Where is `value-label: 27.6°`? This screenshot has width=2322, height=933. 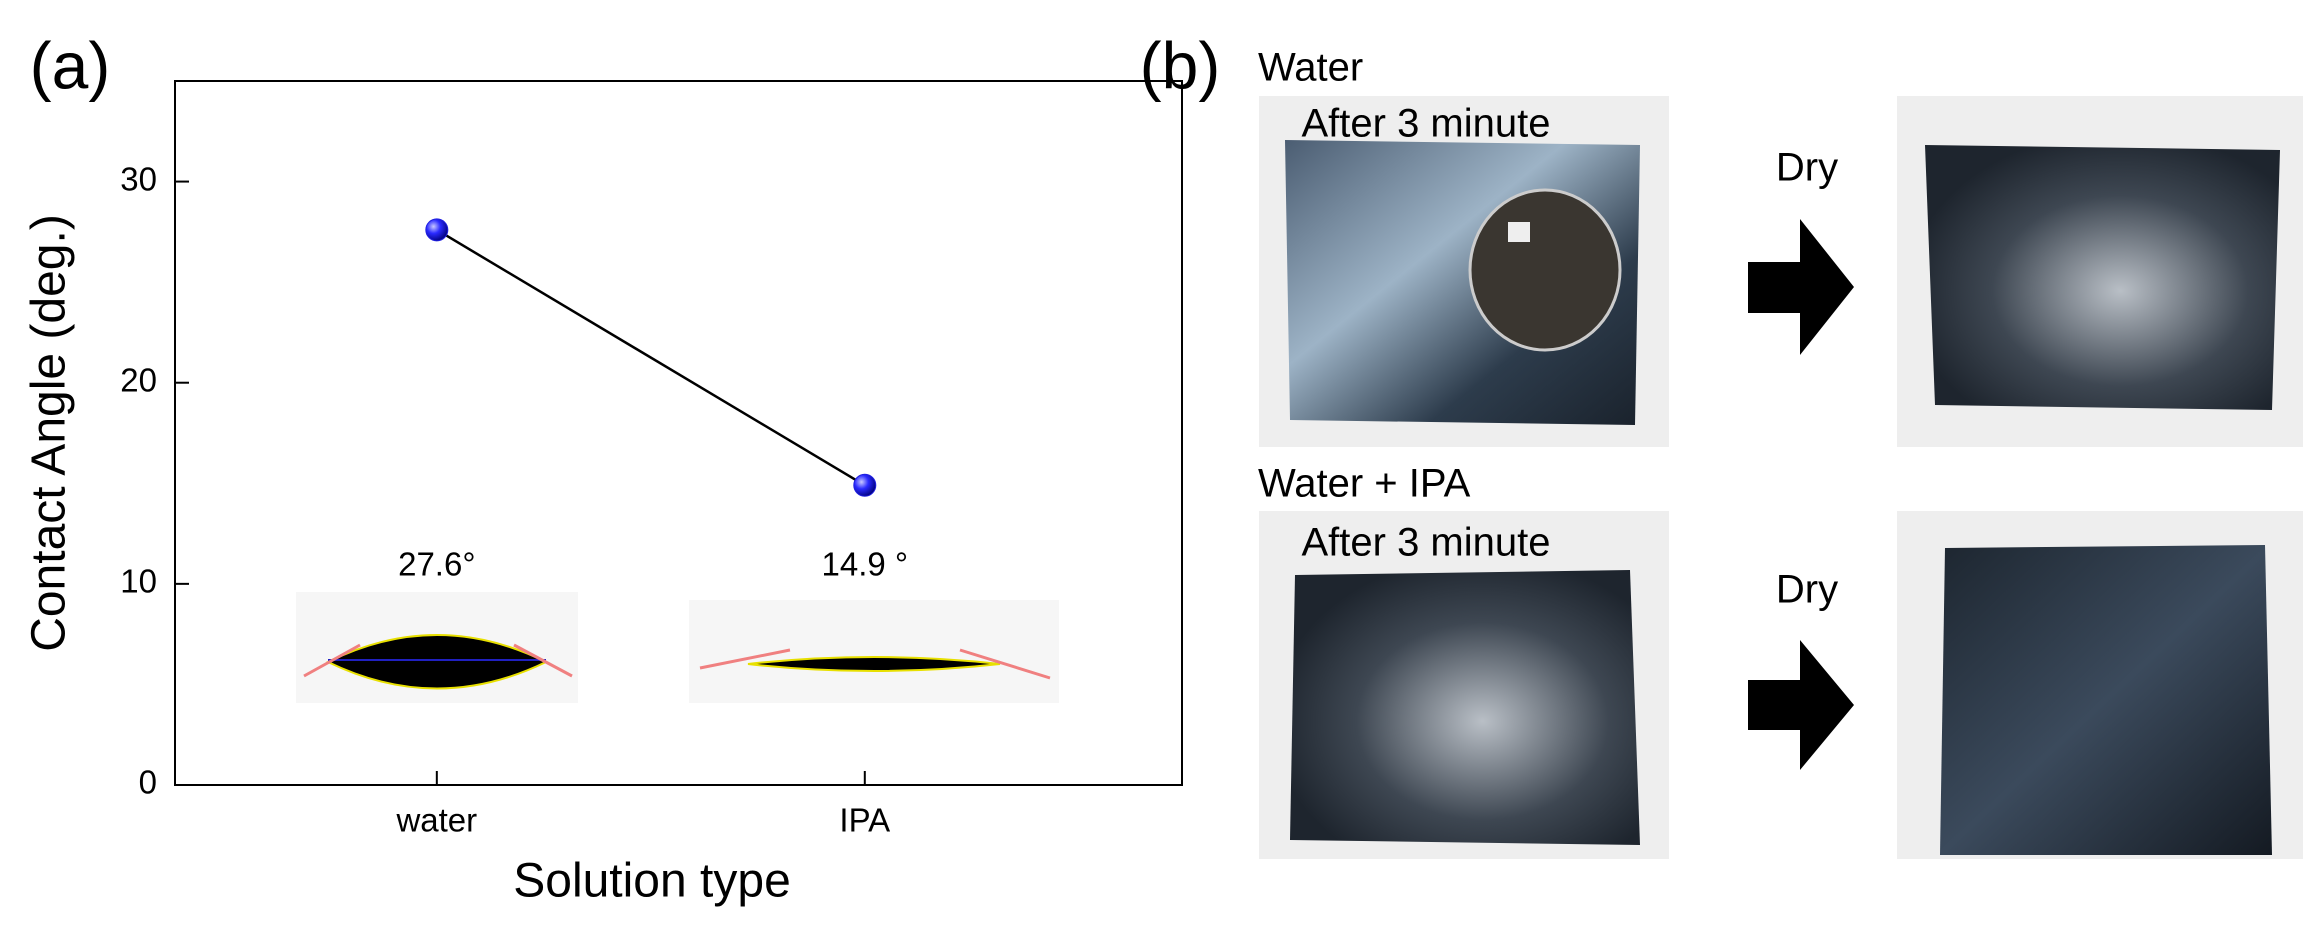 value-label: 27.6° is located at coordinates (436, 564).